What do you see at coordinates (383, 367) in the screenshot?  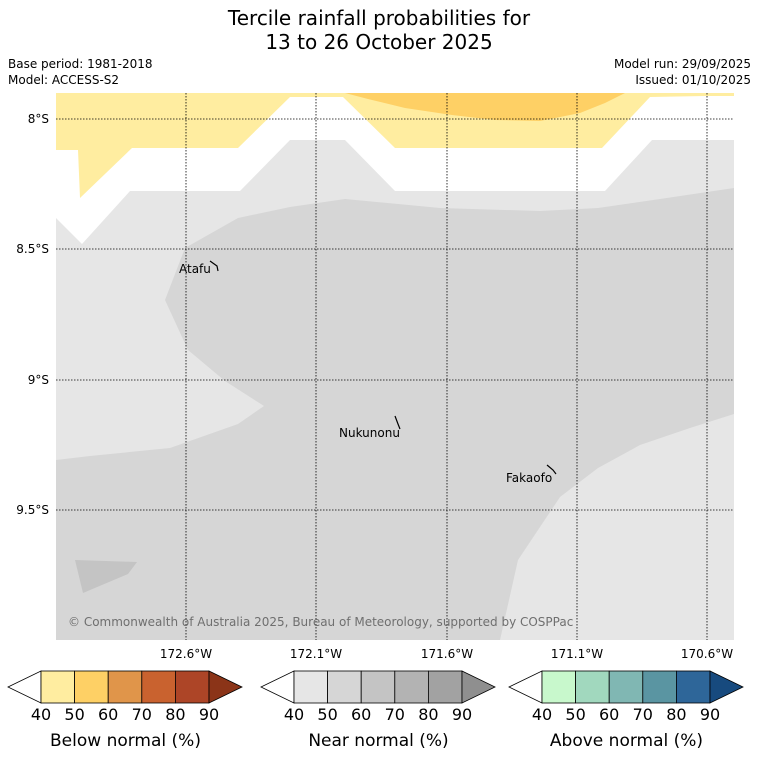 I see `atoll-outlines` at bounding box center [383, 367].